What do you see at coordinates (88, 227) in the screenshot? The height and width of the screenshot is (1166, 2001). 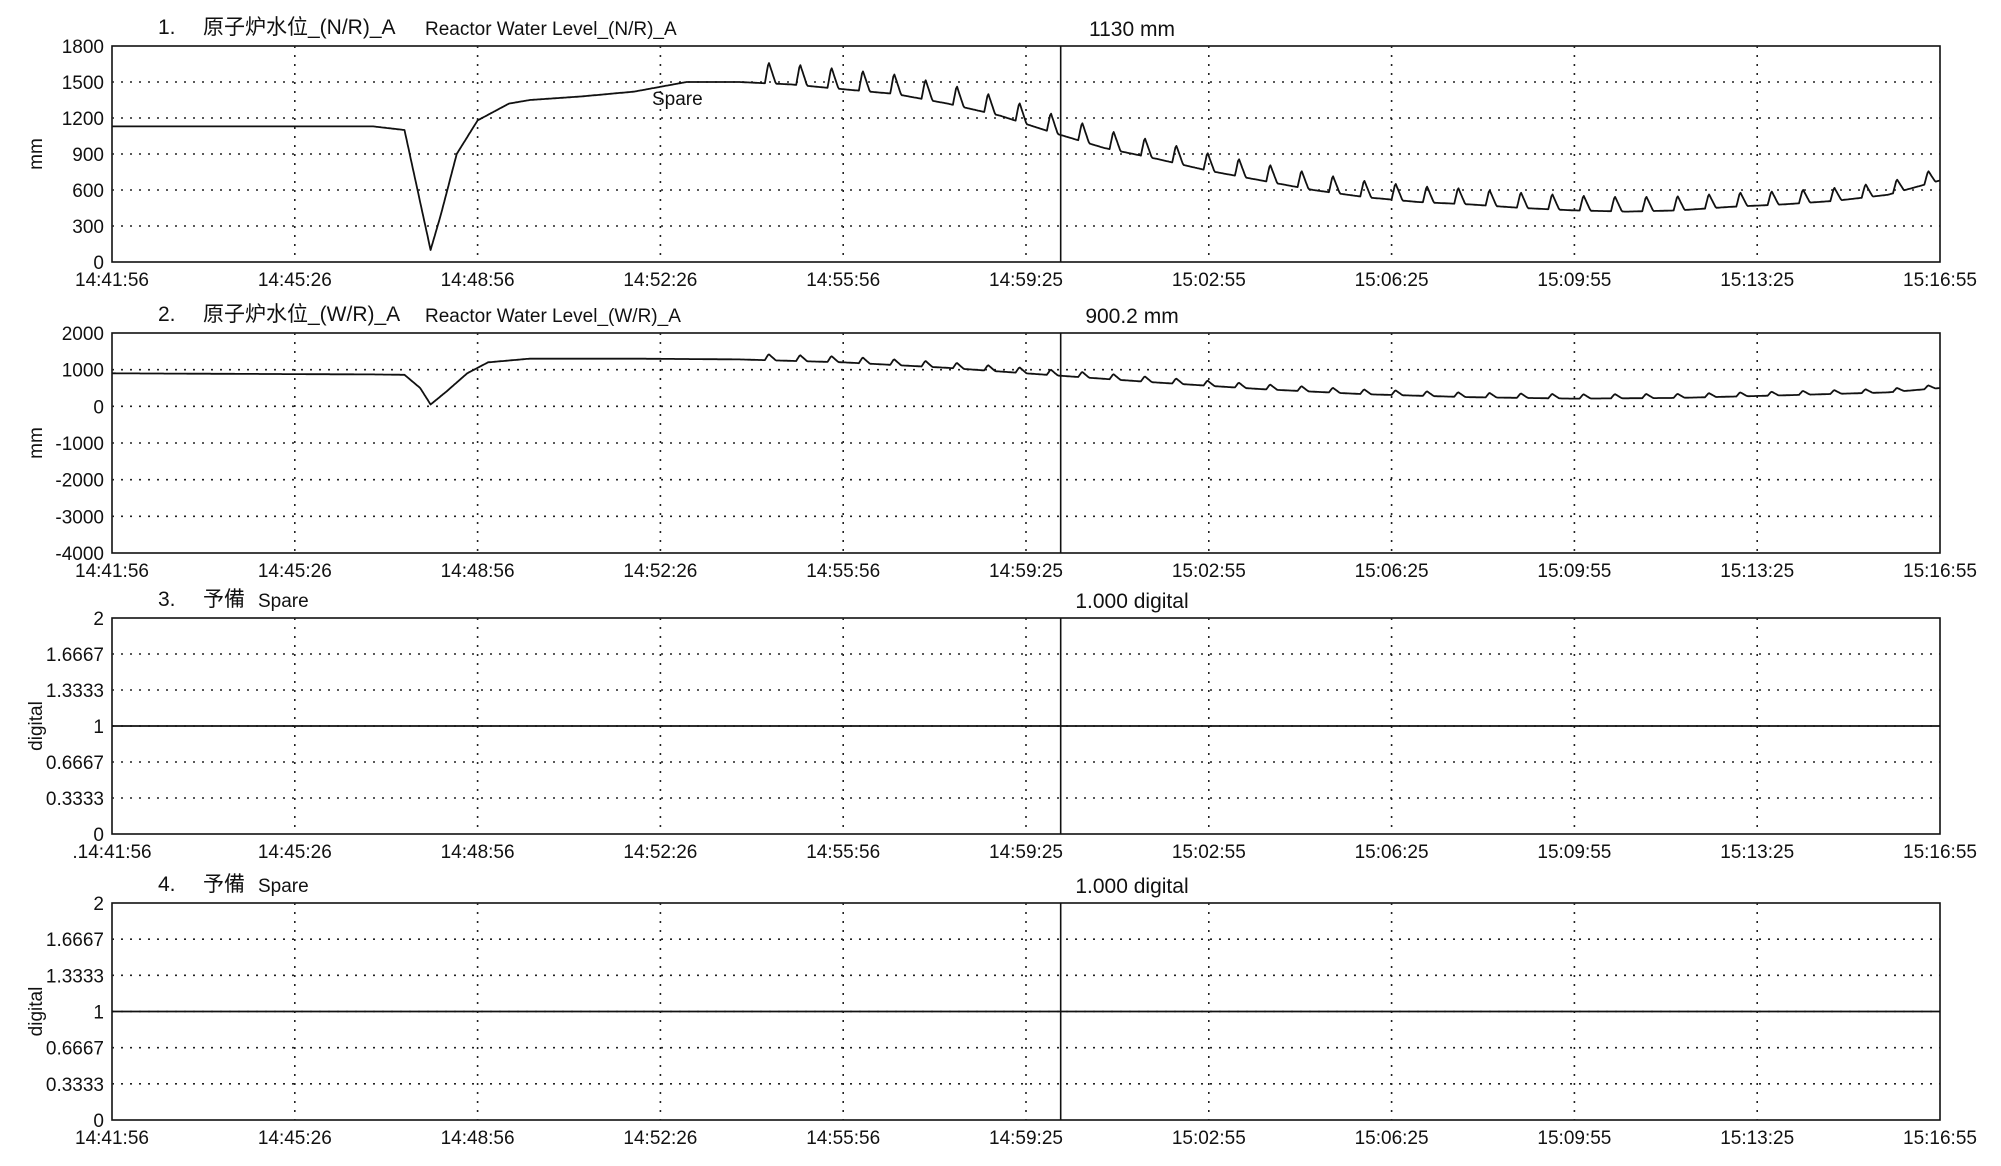 I see `y-tick-label: 300` at bounding box center [88, 227].